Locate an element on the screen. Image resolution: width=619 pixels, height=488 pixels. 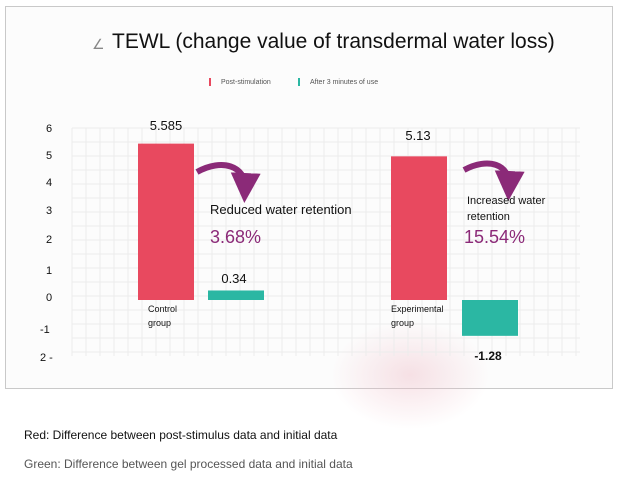
y-tick-minus-2: 2 - is located at coordinates (46, 358).